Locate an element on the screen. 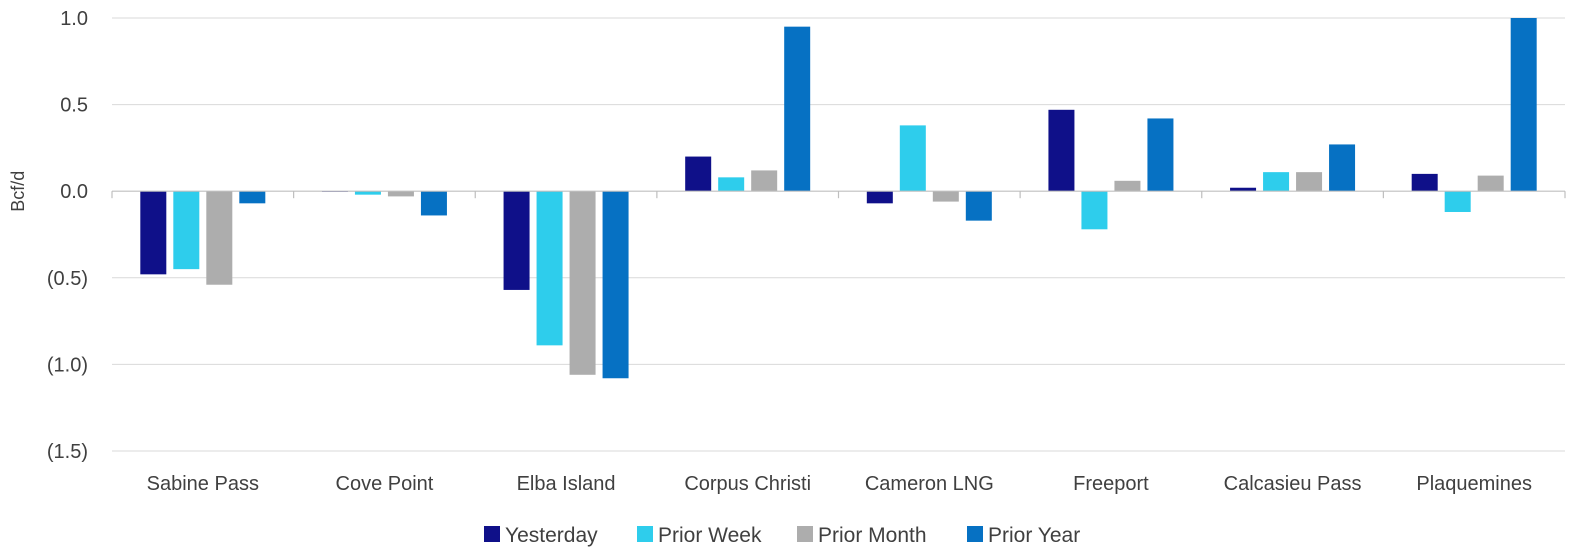 The image size is (1570, 551). y-tick-label: (1.0) is located at coordinates (67, 365).